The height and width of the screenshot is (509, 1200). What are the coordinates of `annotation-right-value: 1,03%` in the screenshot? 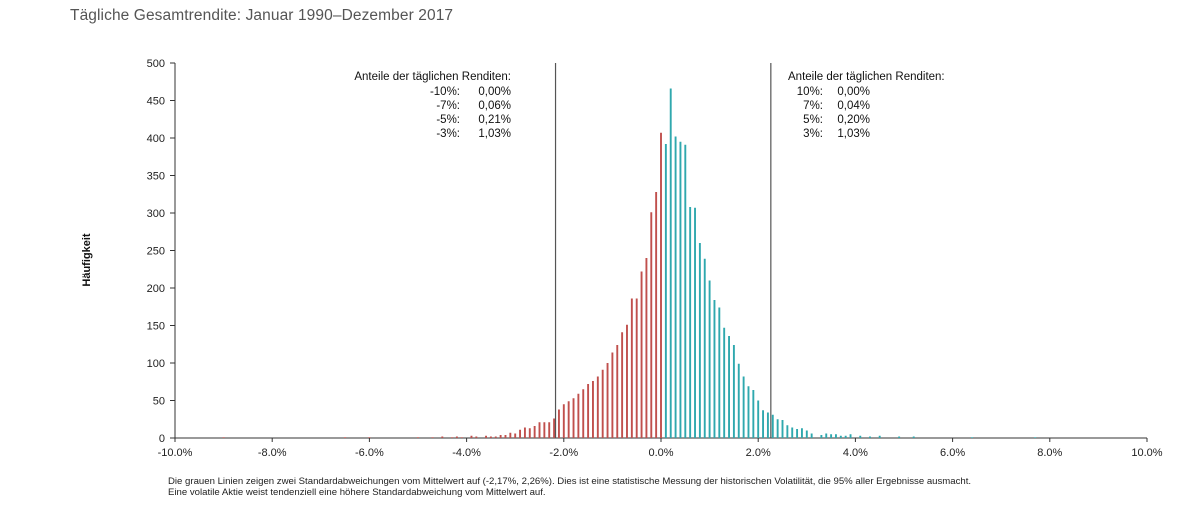 It's located at (853, 134).